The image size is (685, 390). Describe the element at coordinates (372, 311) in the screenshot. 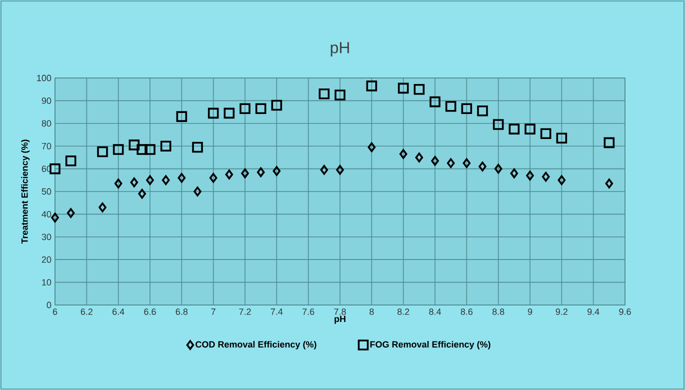

I see `x-tick-label: 8` at that location.